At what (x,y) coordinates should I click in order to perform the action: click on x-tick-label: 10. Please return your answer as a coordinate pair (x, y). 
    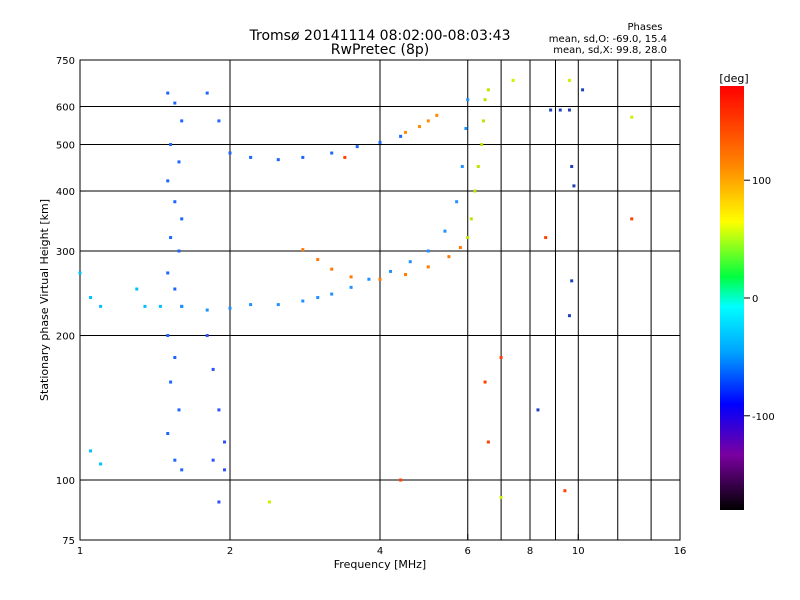
    Looking at the image, I should click on (578, 551).